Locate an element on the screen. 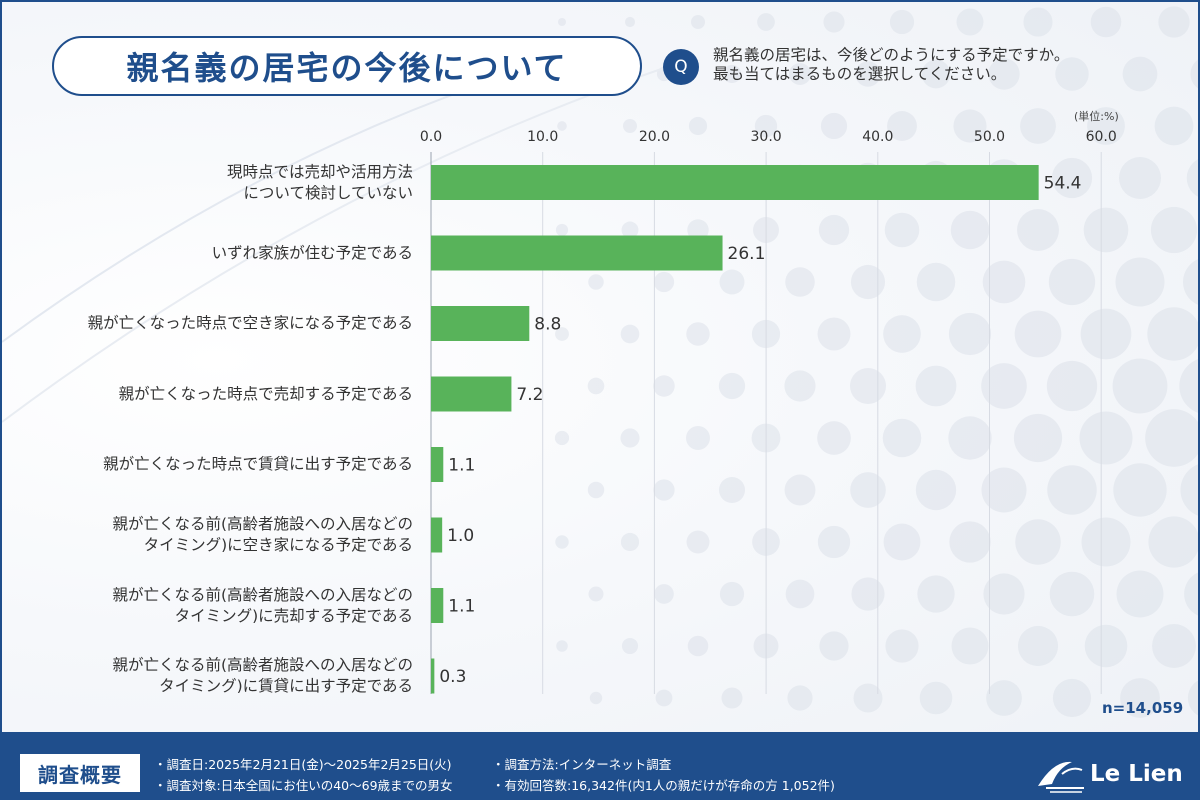 The image size is (1200, 800). data-label: 7.2 is located at coordinates (529, 395).